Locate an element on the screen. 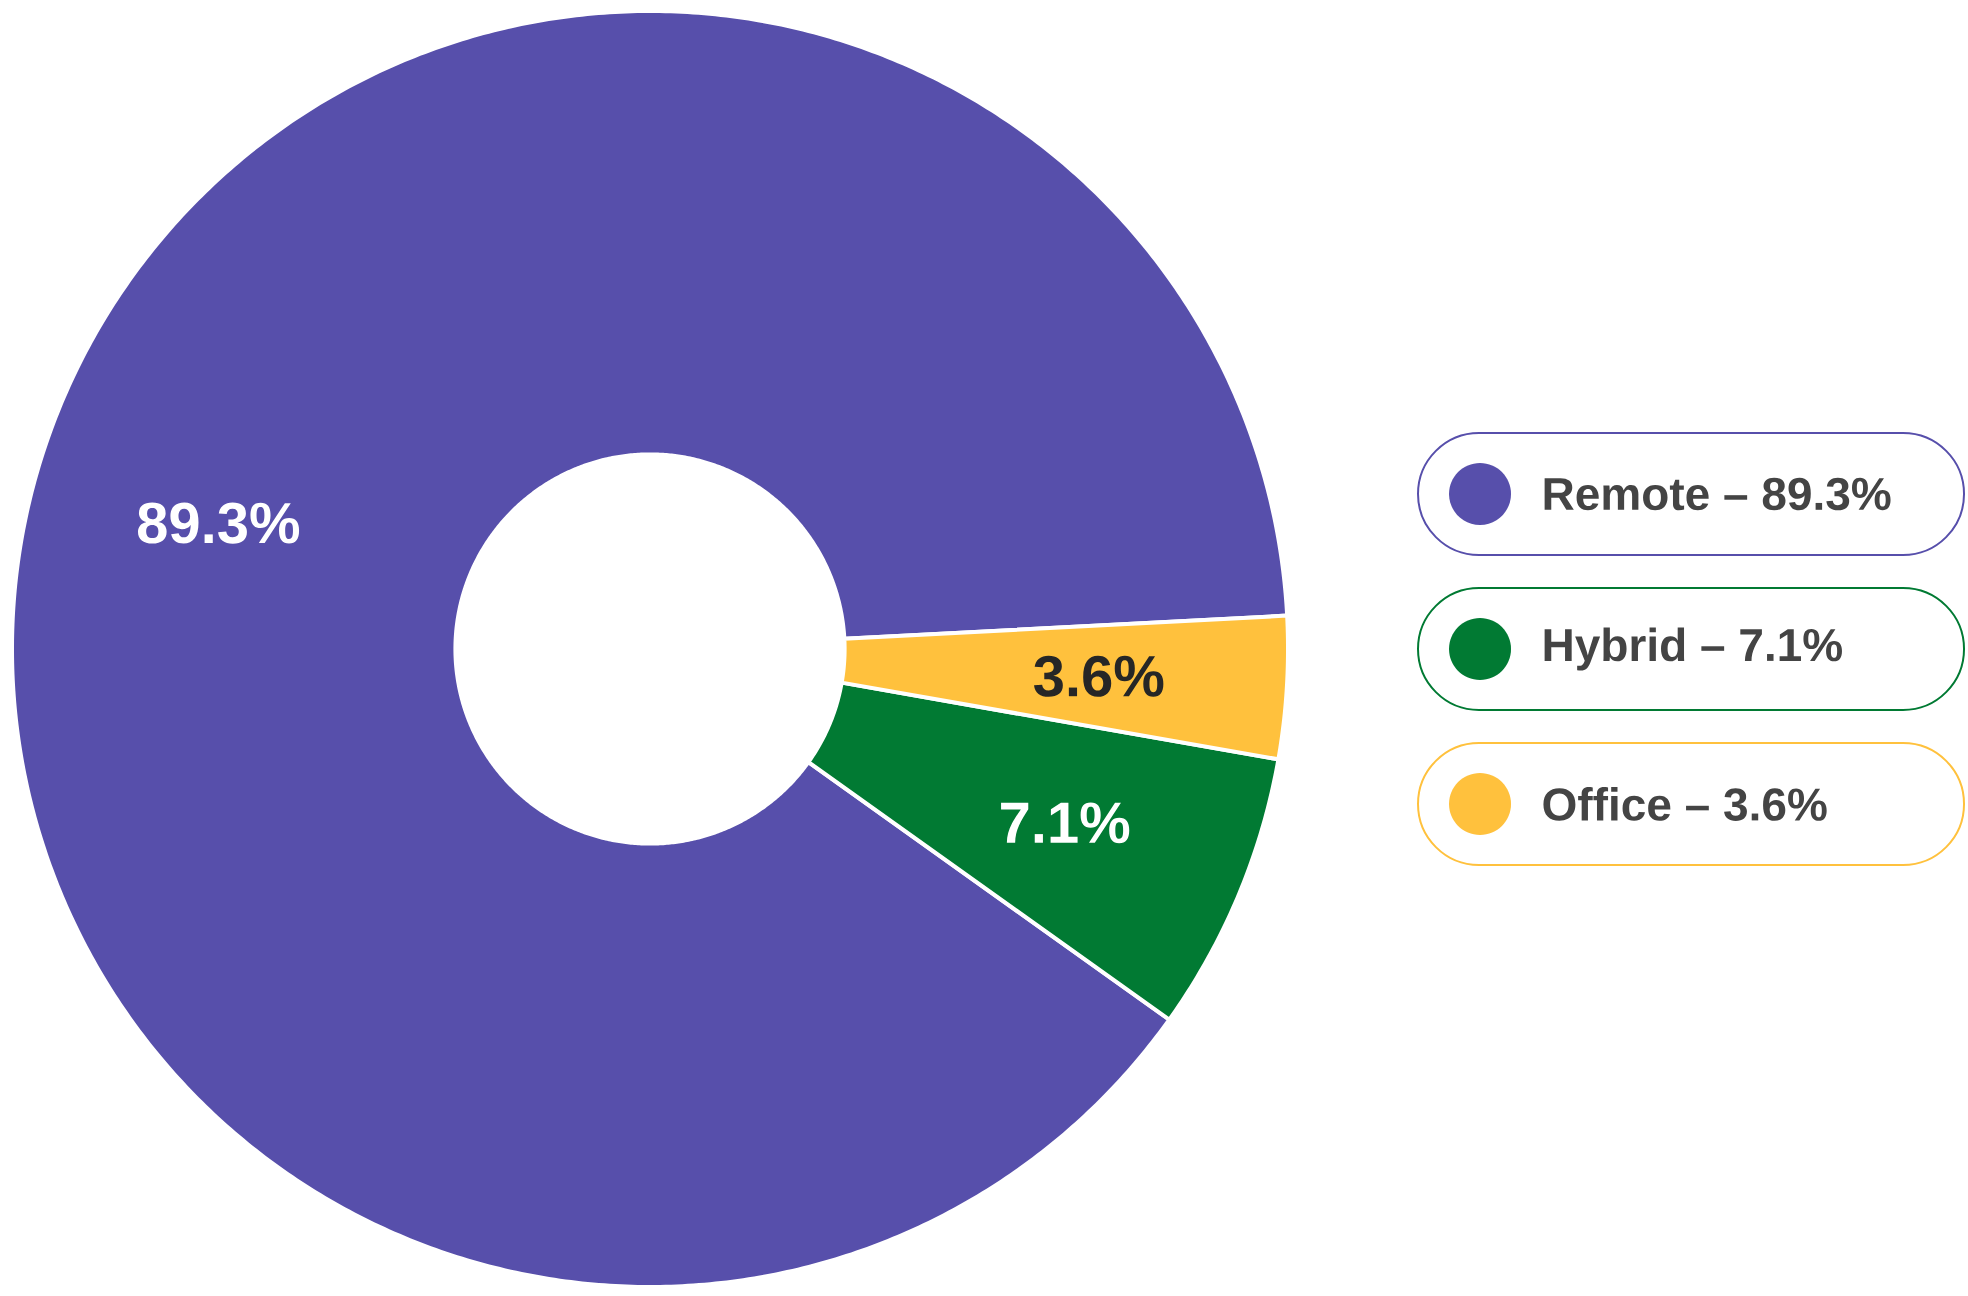 This screenshot has width=1968, height=1296. legend-label: Hybrid – 7.1% is located at coordinates (1693, 649).